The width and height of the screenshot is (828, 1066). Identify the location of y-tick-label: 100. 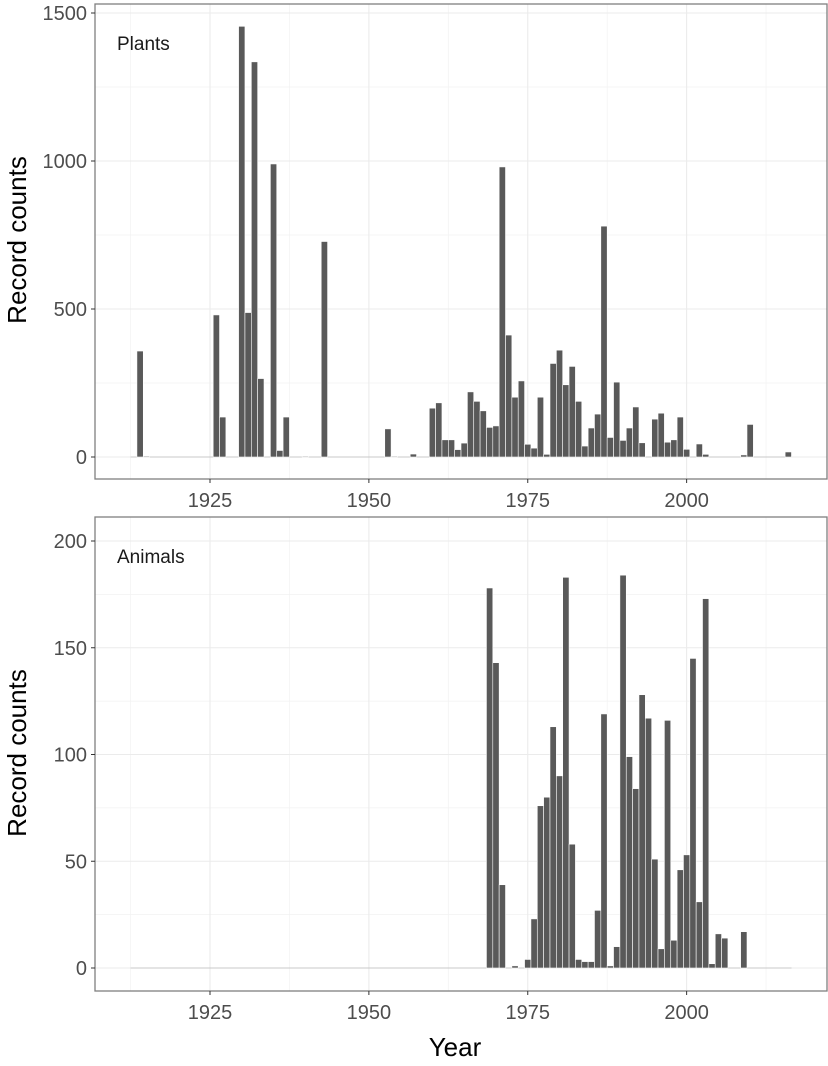
(70, 756).